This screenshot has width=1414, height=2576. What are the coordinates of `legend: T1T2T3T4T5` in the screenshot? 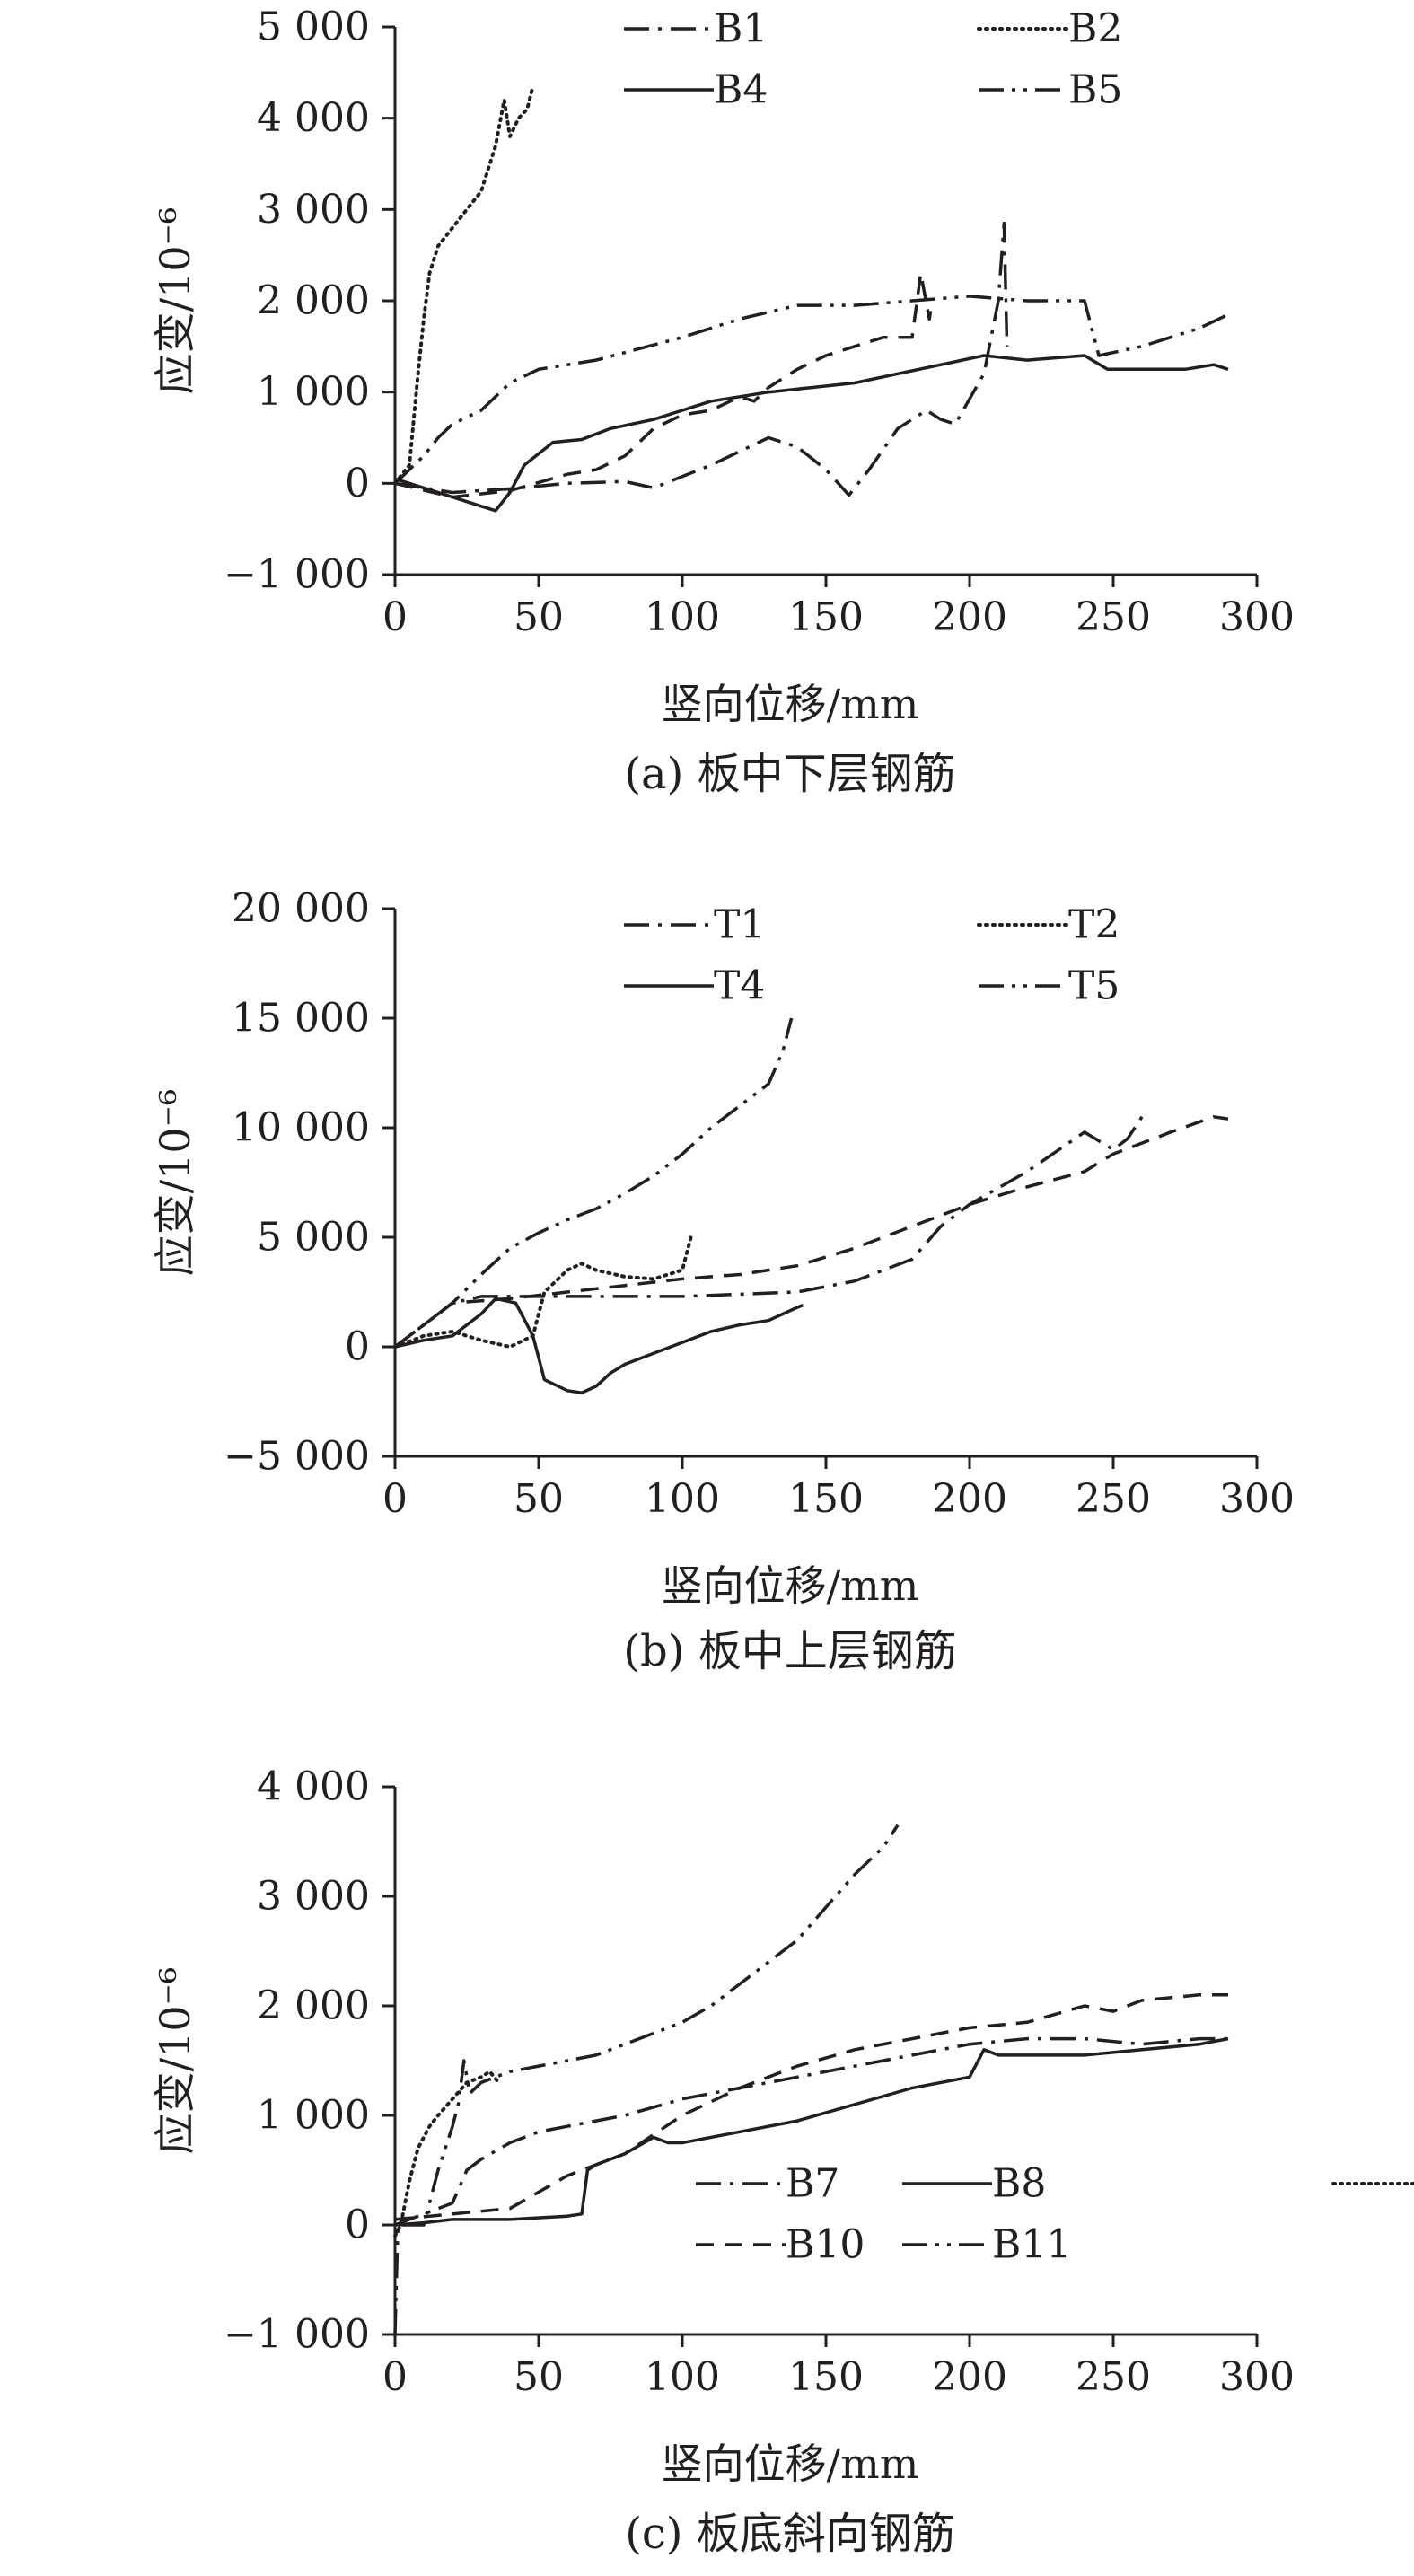 It's located at (872, 956).